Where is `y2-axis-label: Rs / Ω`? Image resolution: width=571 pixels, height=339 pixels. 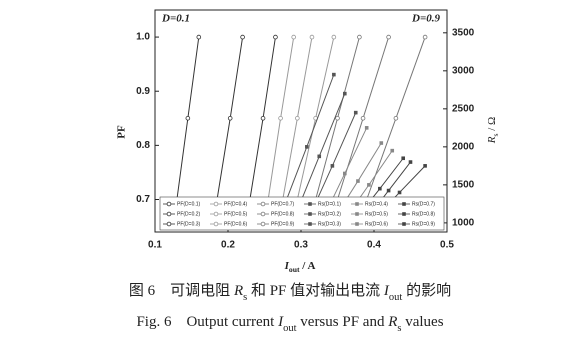
y2-axis-label: Rs / Ω is located at coordinates (493, 130).